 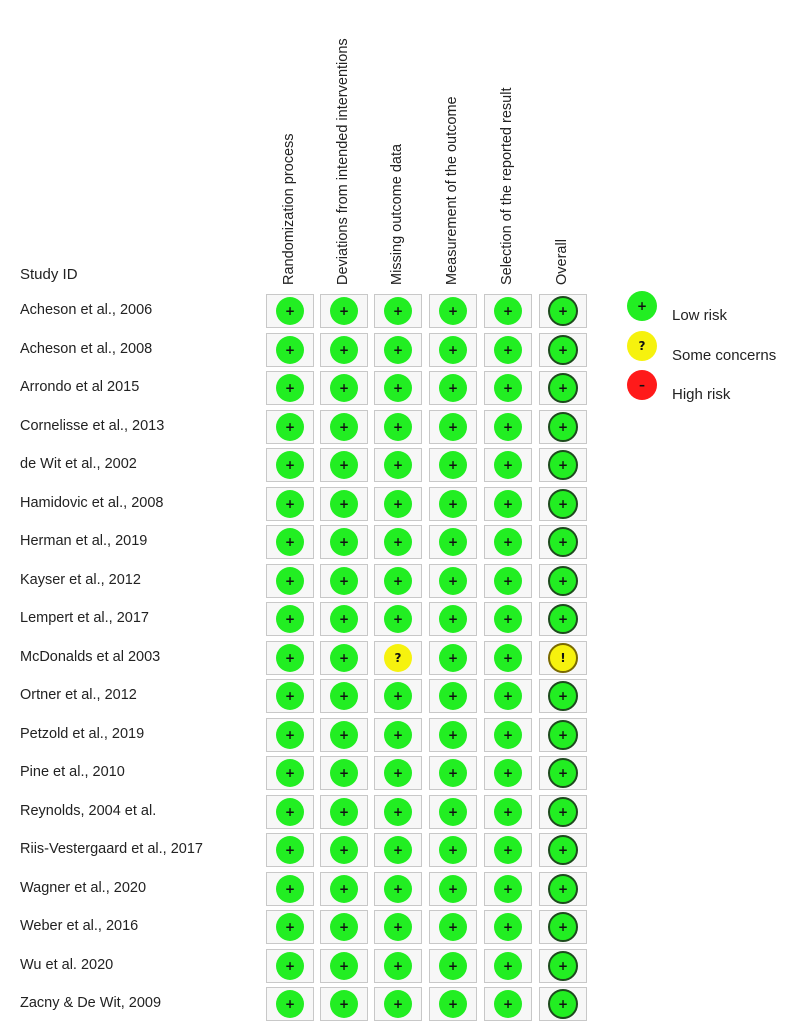 I want to click on study-label: Riis-Vestergaard et al., 2017, so click(x=111, y=849).